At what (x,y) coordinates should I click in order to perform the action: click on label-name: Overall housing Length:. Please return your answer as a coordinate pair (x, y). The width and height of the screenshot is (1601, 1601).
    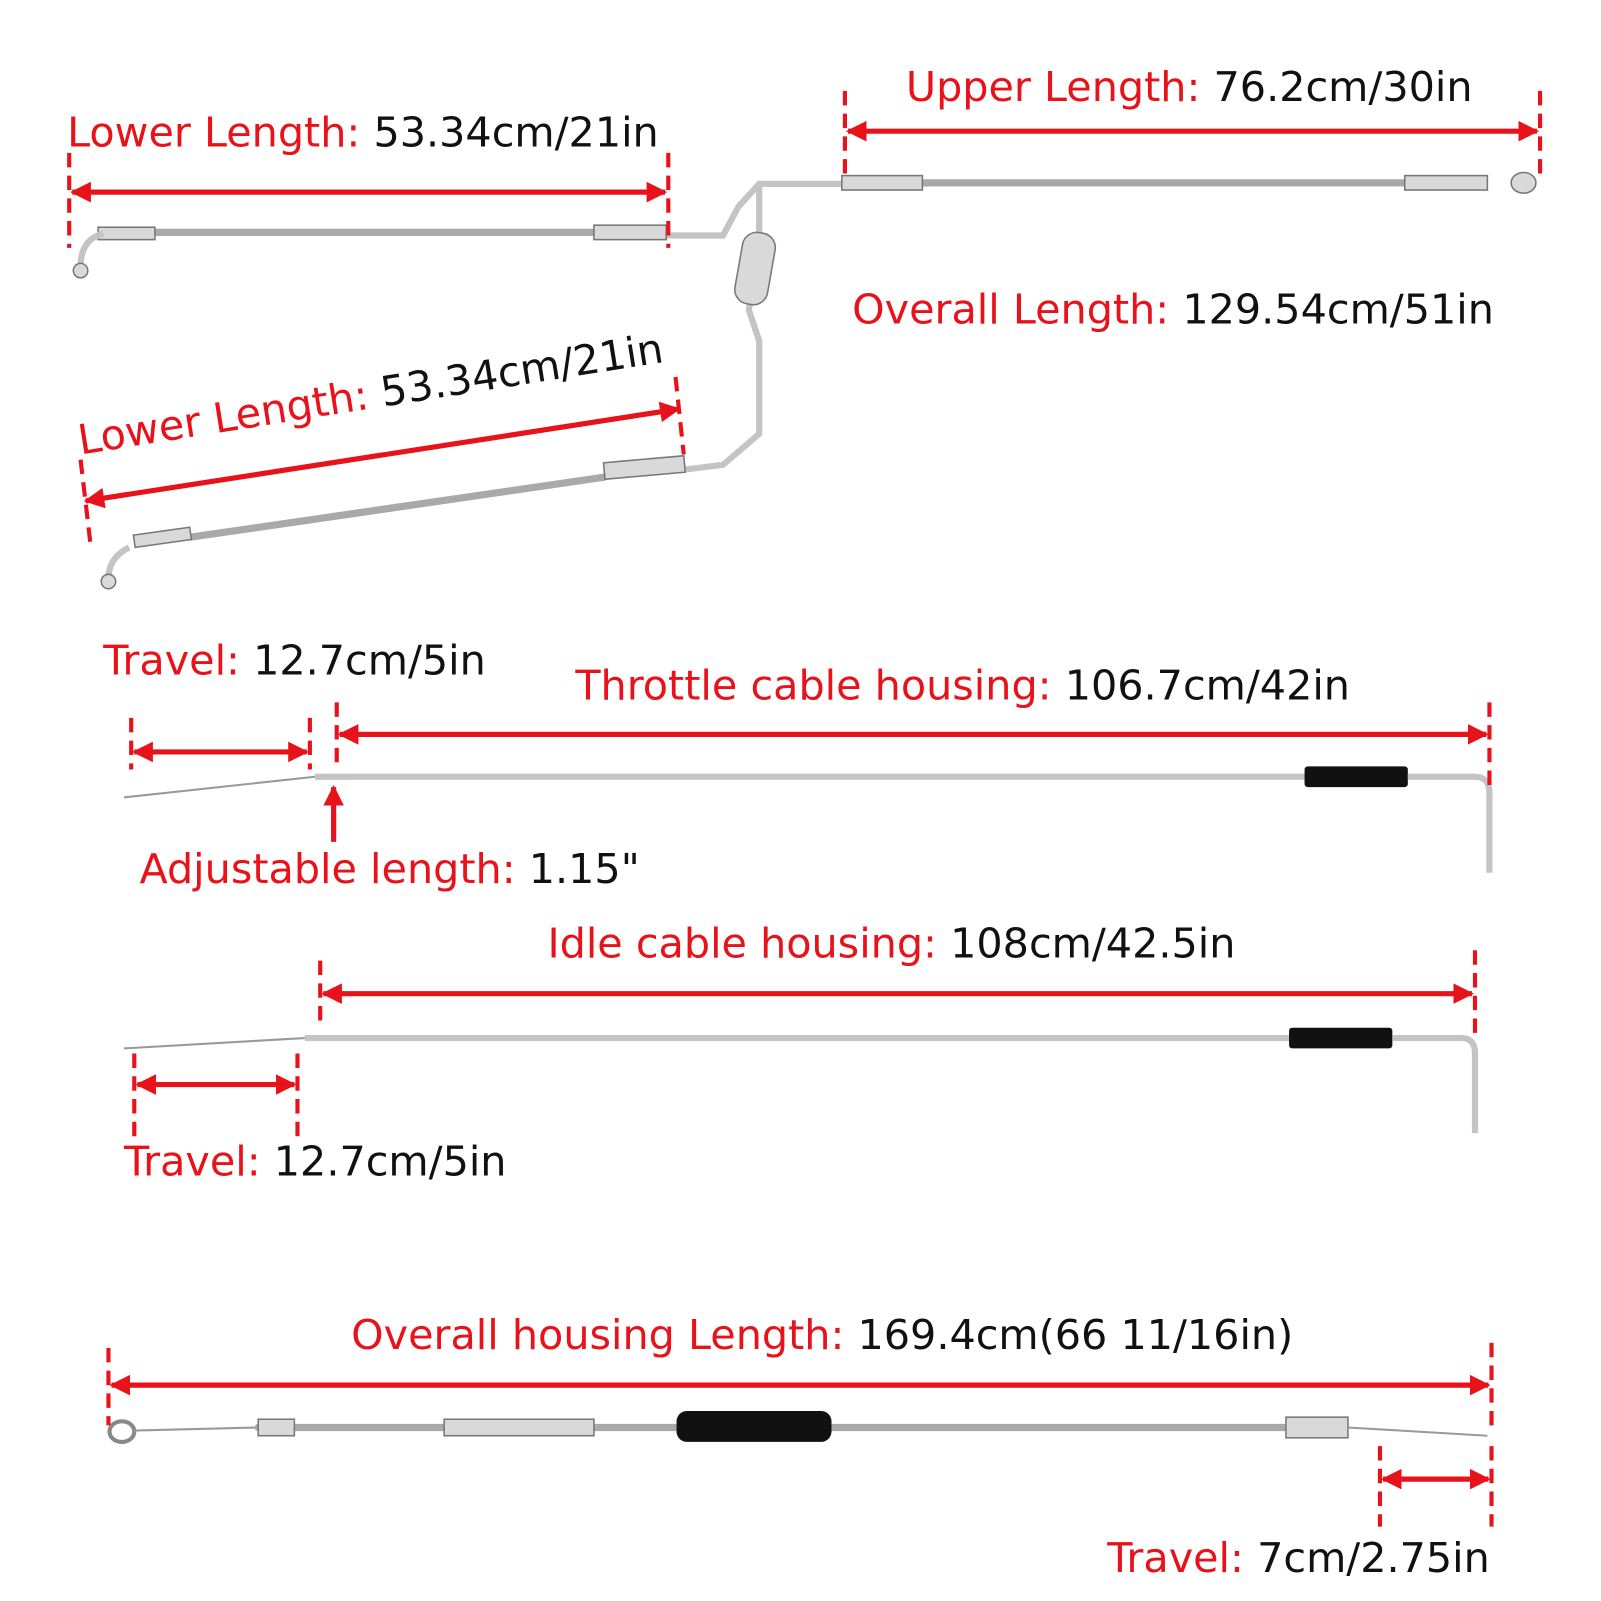
    Looking at the image, I should click on (597, 1335).